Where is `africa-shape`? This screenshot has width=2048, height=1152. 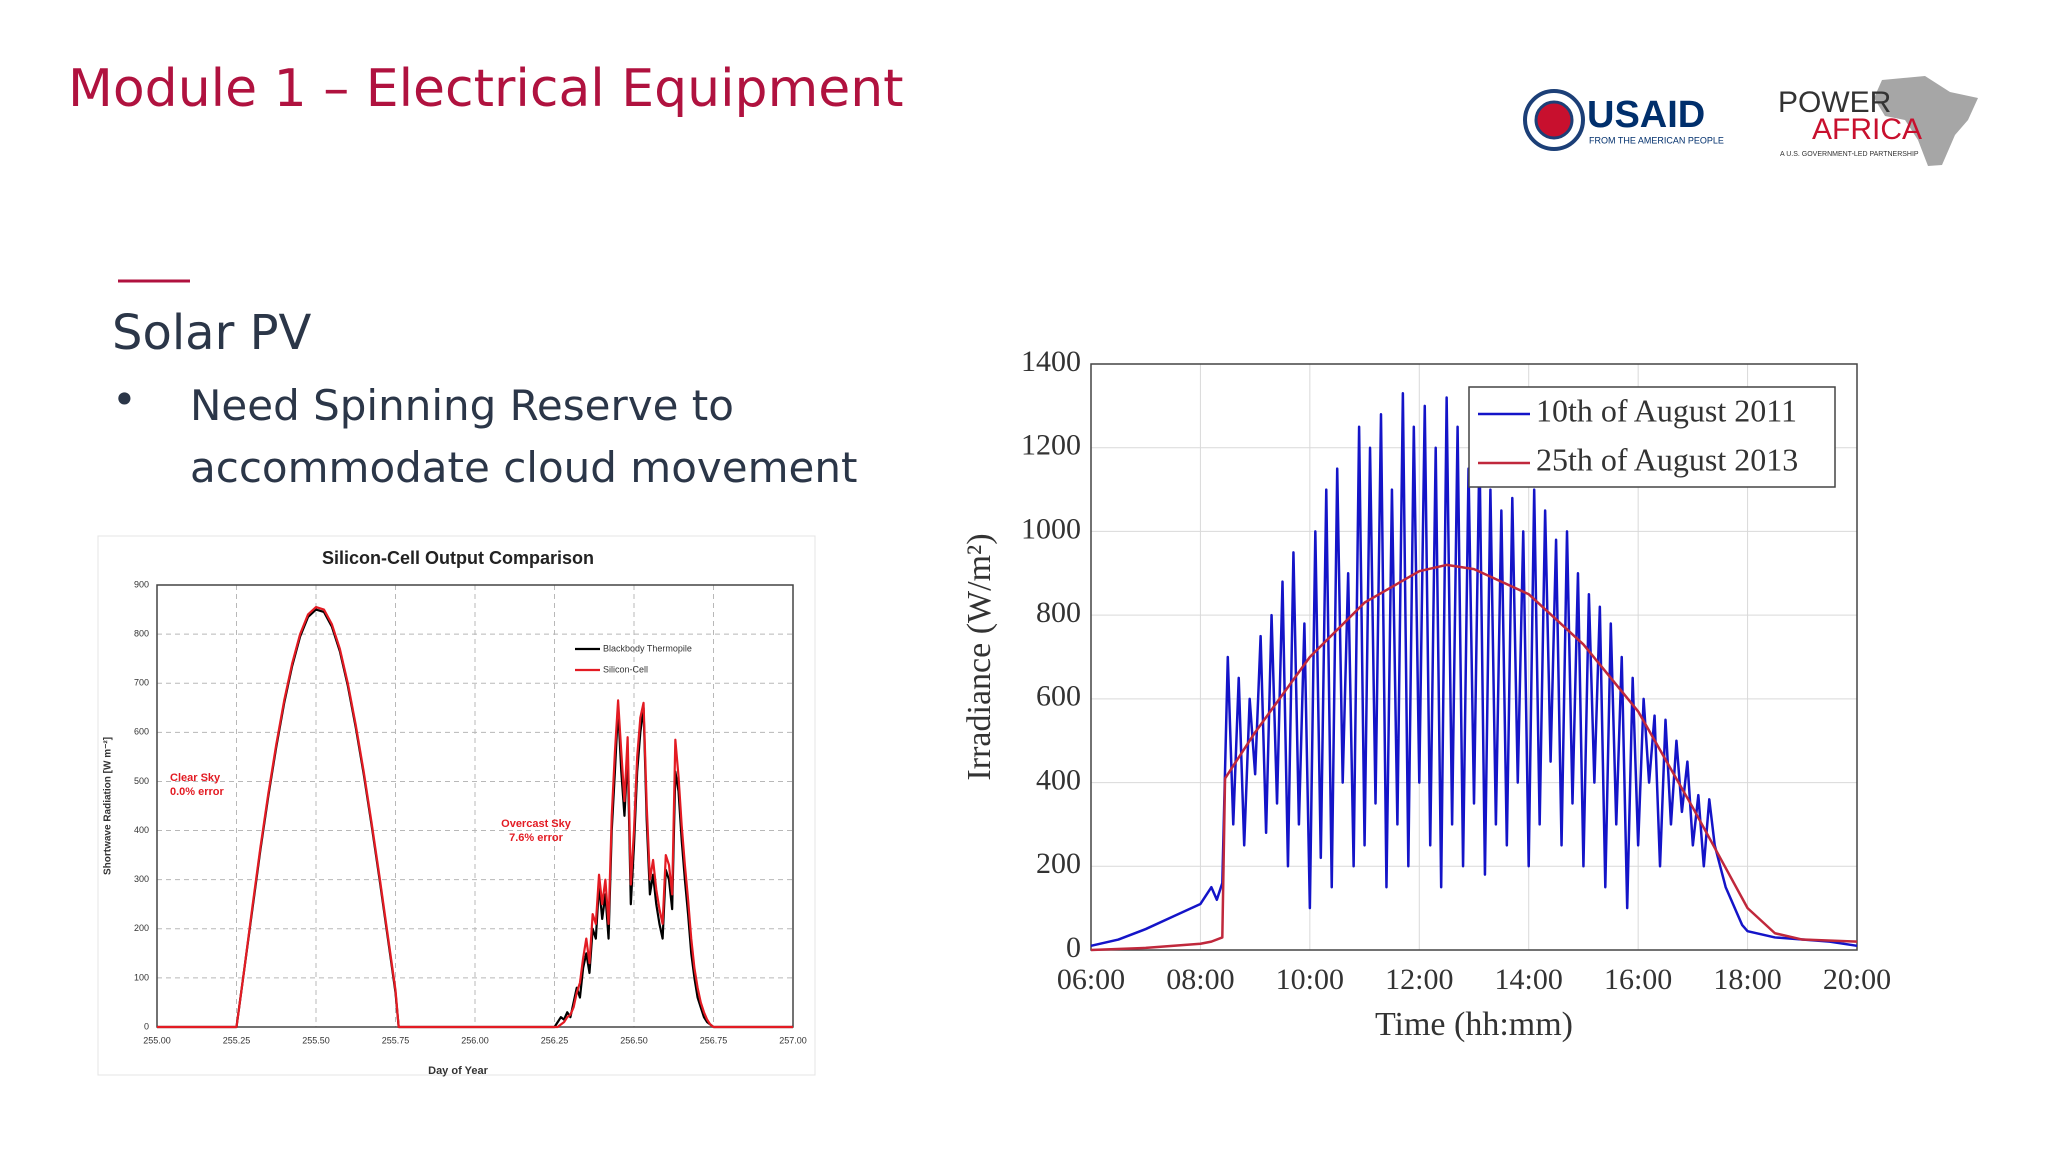 africa-shape is located at coordinates (1926, 121).